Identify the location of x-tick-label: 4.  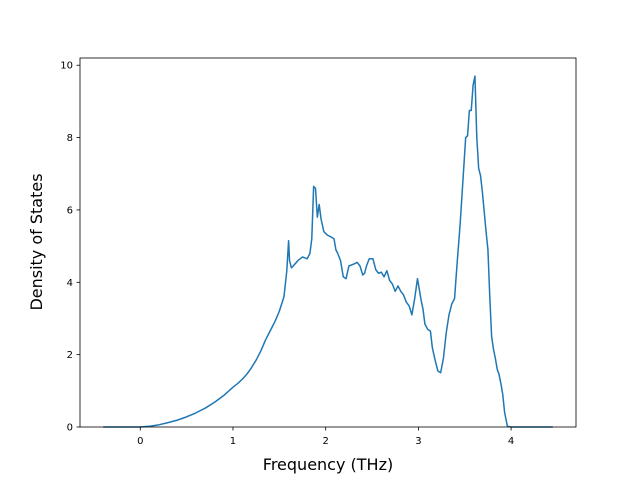
(511, 441).